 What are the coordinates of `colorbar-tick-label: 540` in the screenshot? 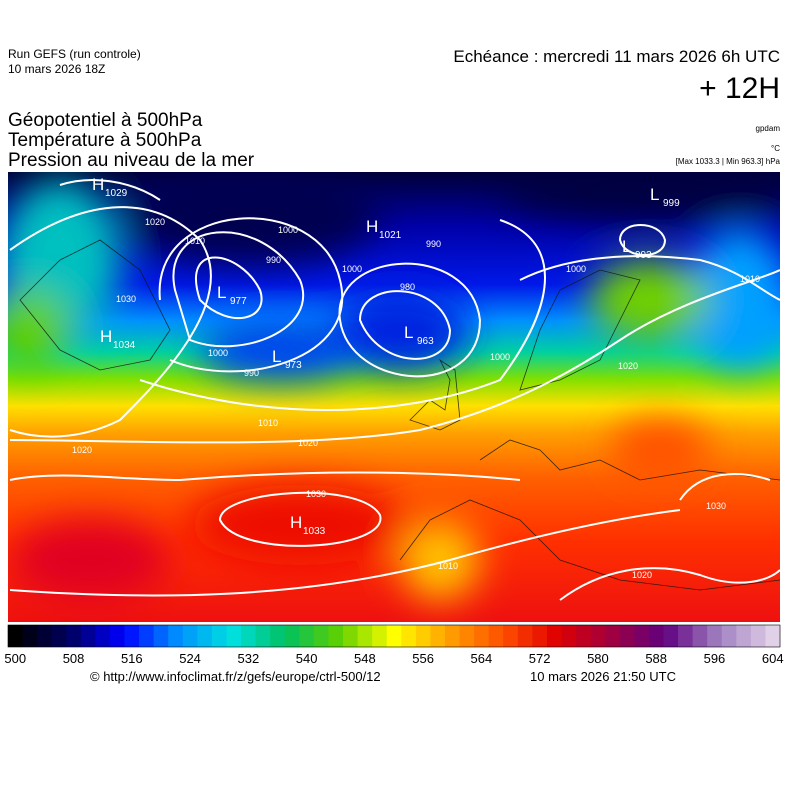 It's located at (307, 658).